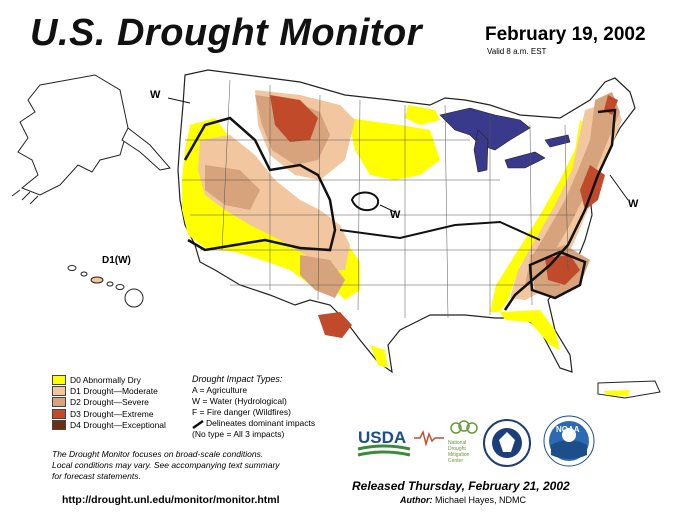 This screenshot has width=675, height=523. I want to click on legend-swatch-d1, so click(59, 390).